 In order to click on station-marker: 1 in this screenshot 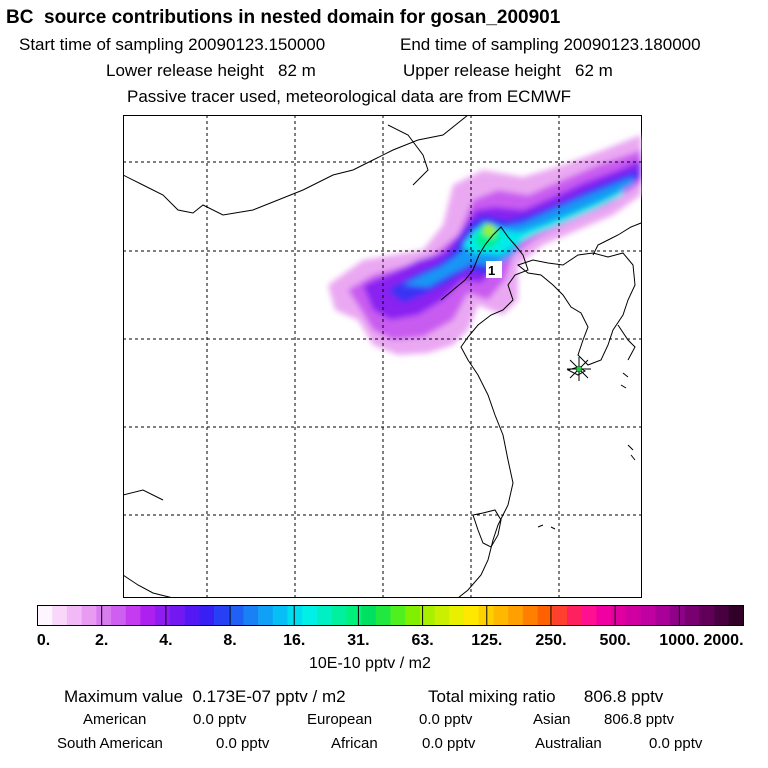, I will do `click(494, 269)`.